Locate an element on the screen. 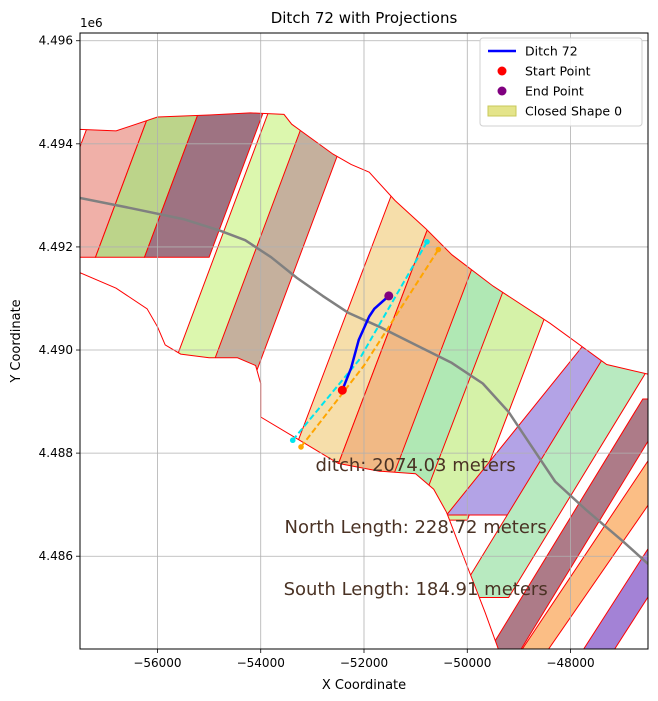 Image resolution: width=658 pixels, height=701 pixels. y-tick-label: 4.488 is located at coordinates (56, 453).